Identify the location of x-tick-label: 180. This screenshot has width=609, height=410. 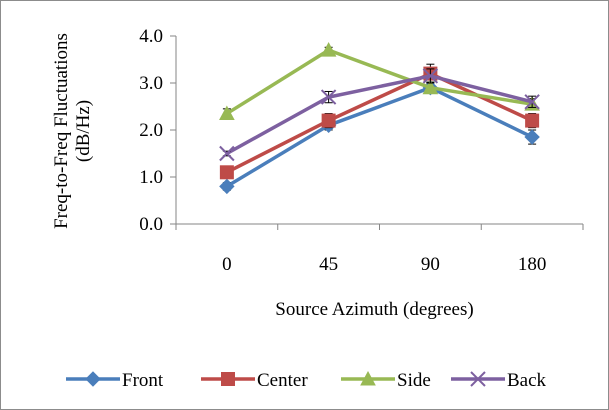
(532, 264).